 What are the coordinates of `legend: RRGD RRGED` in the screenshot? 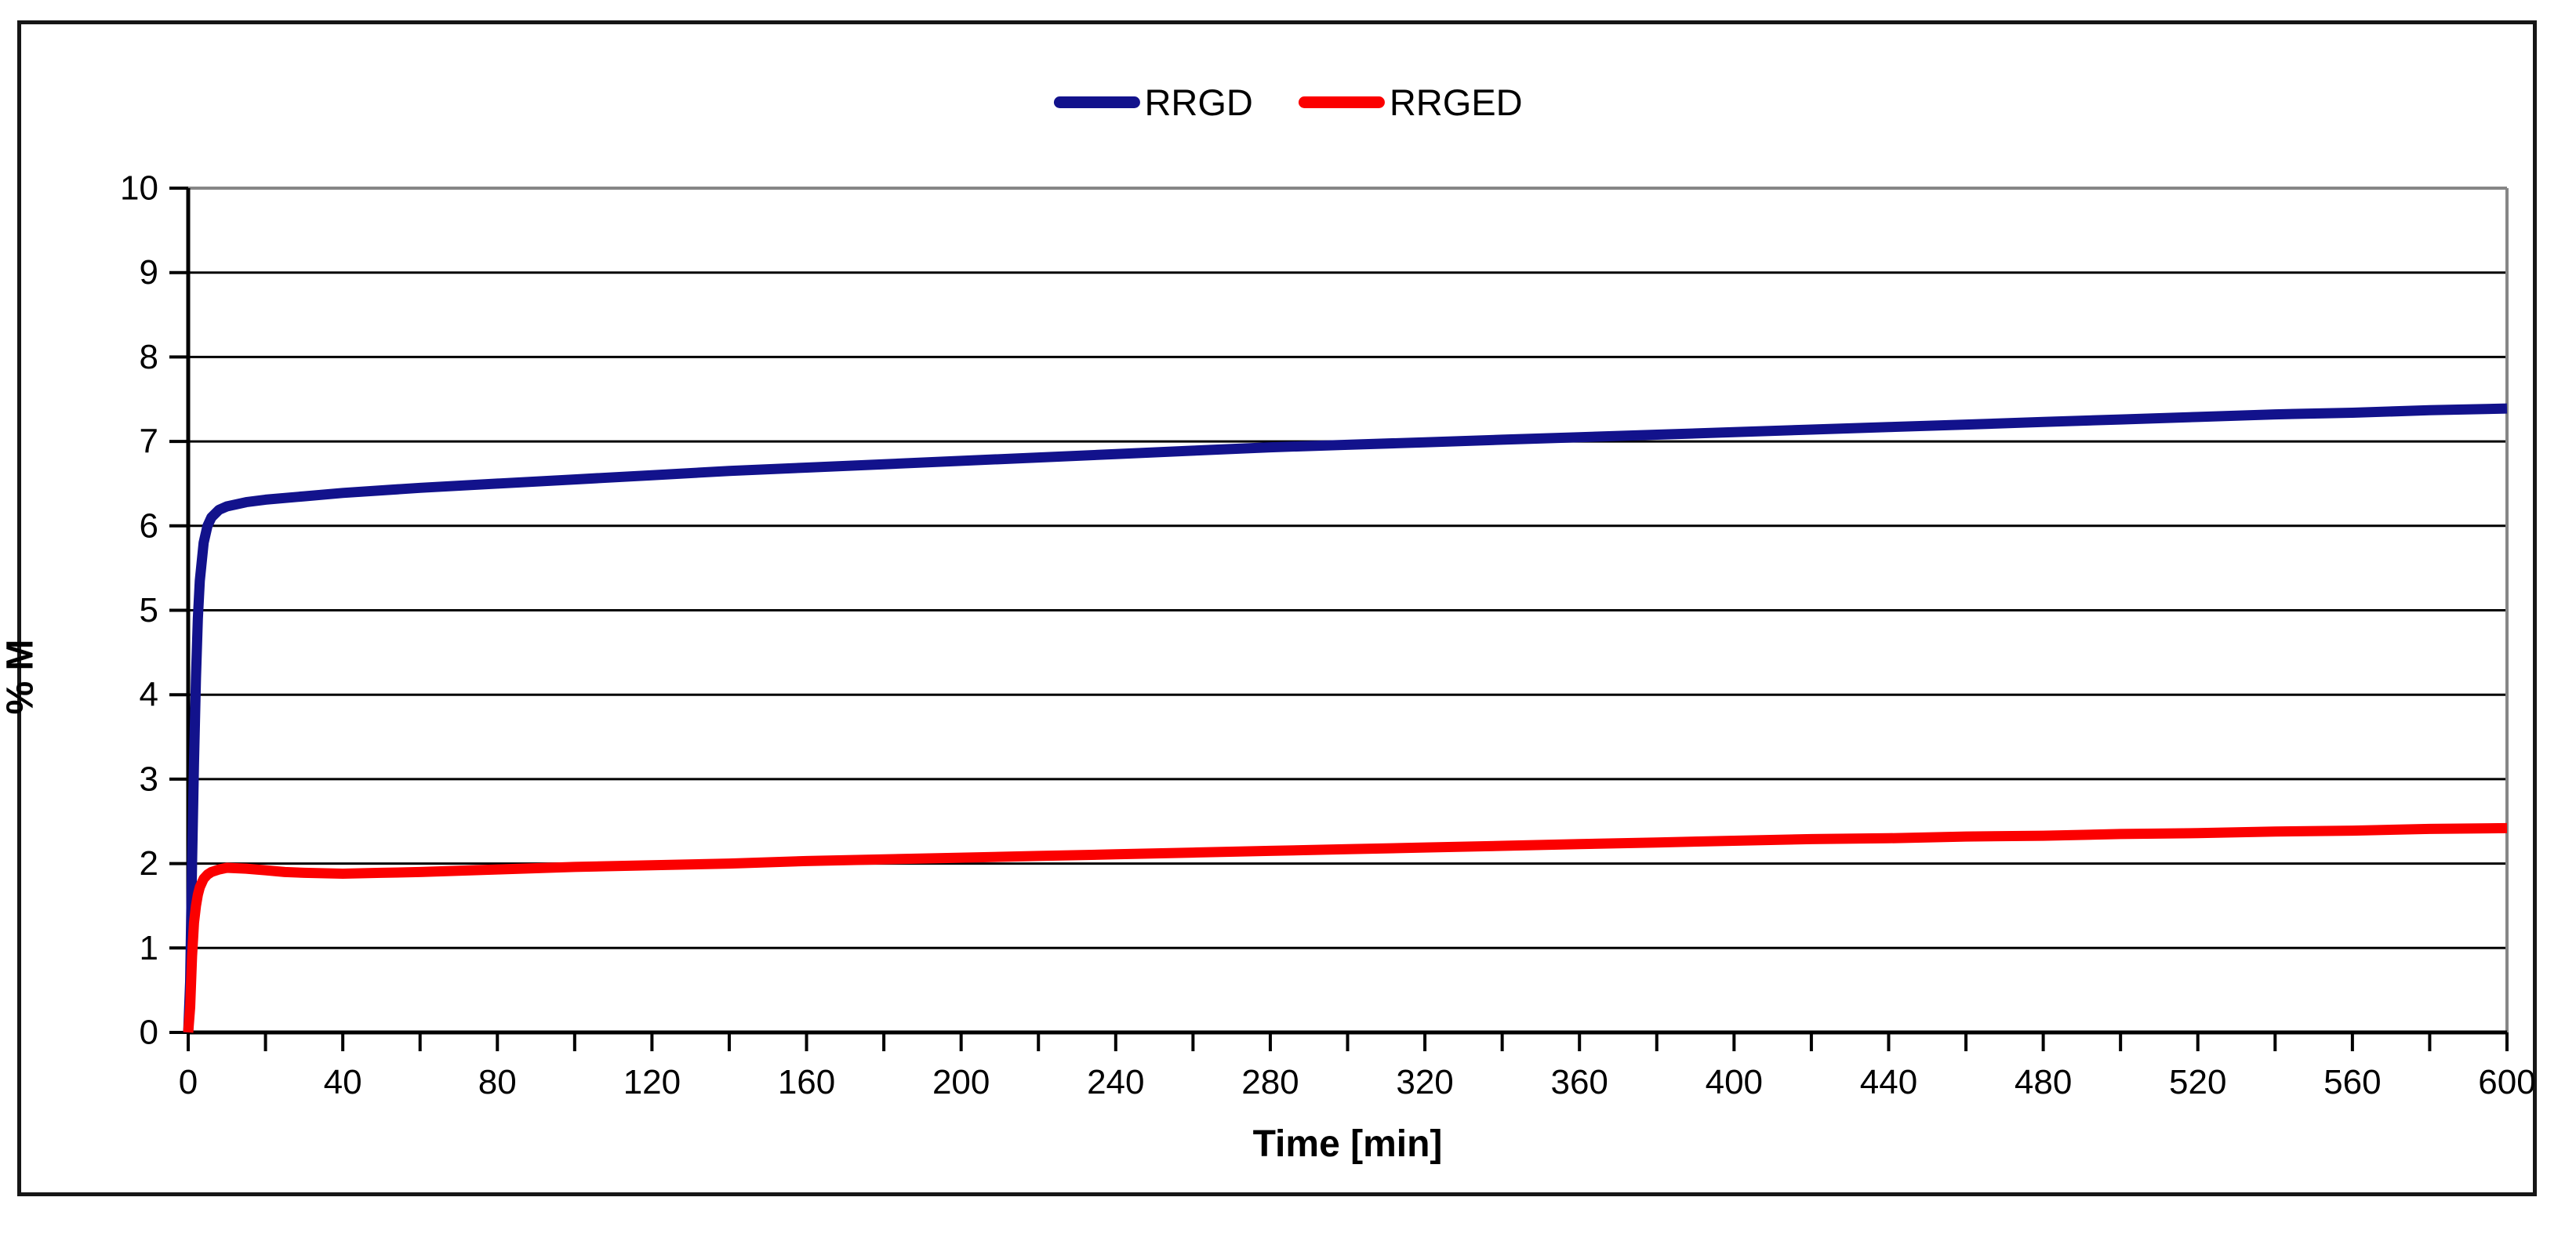 It's located at (1288, 102).